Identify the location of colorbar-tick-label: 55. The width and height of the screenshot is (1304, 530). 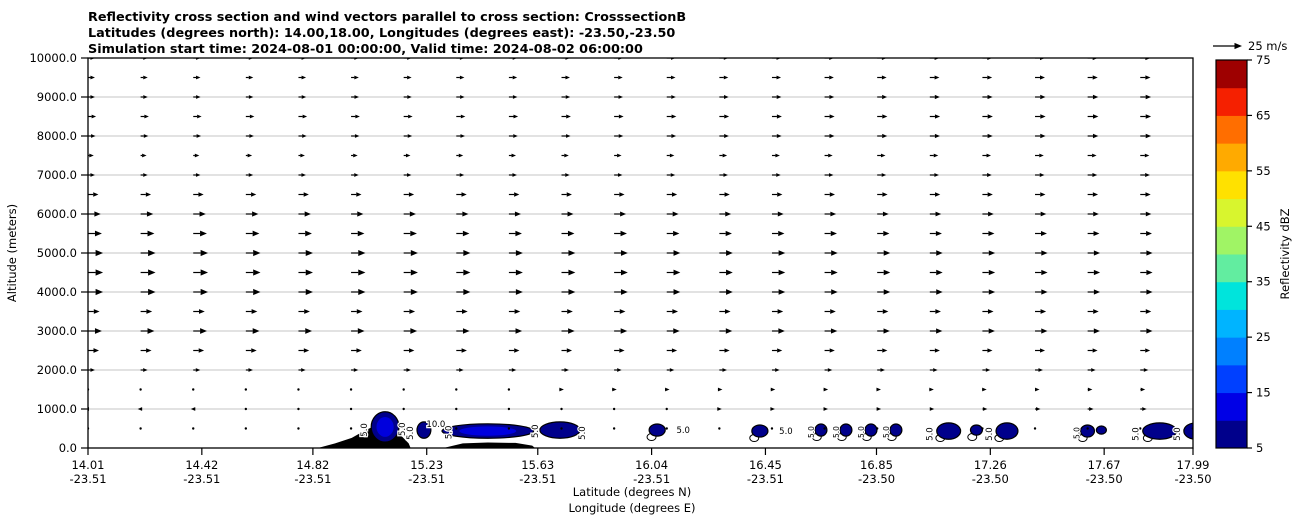
(1263, 171).